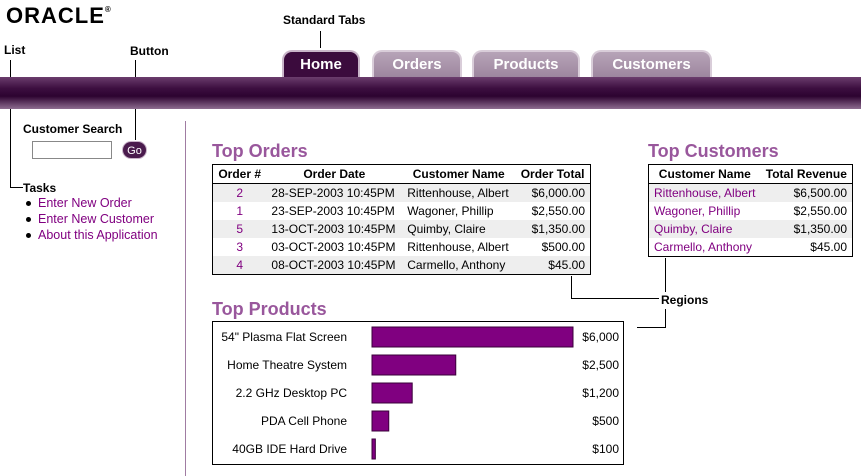 Image resolution: width=861 pixels, height=476 pixels. I want to click on order-date: 28-SEP-2003 10:45PM, so click(334, 192).